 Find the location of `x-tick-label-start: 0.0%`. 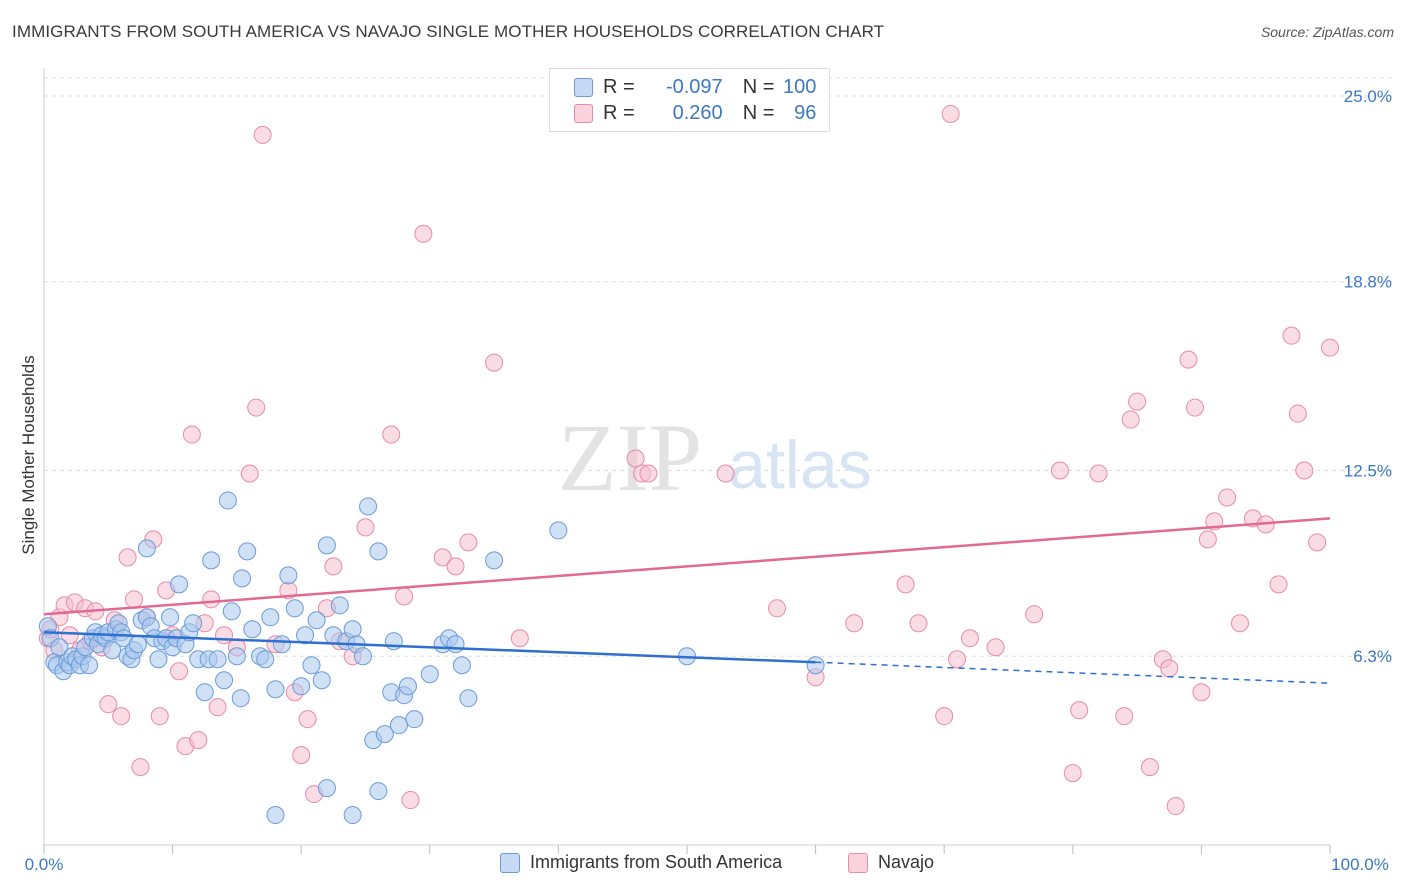

x-tick-label-start: 0.0% is located at coordinates (44, 864).